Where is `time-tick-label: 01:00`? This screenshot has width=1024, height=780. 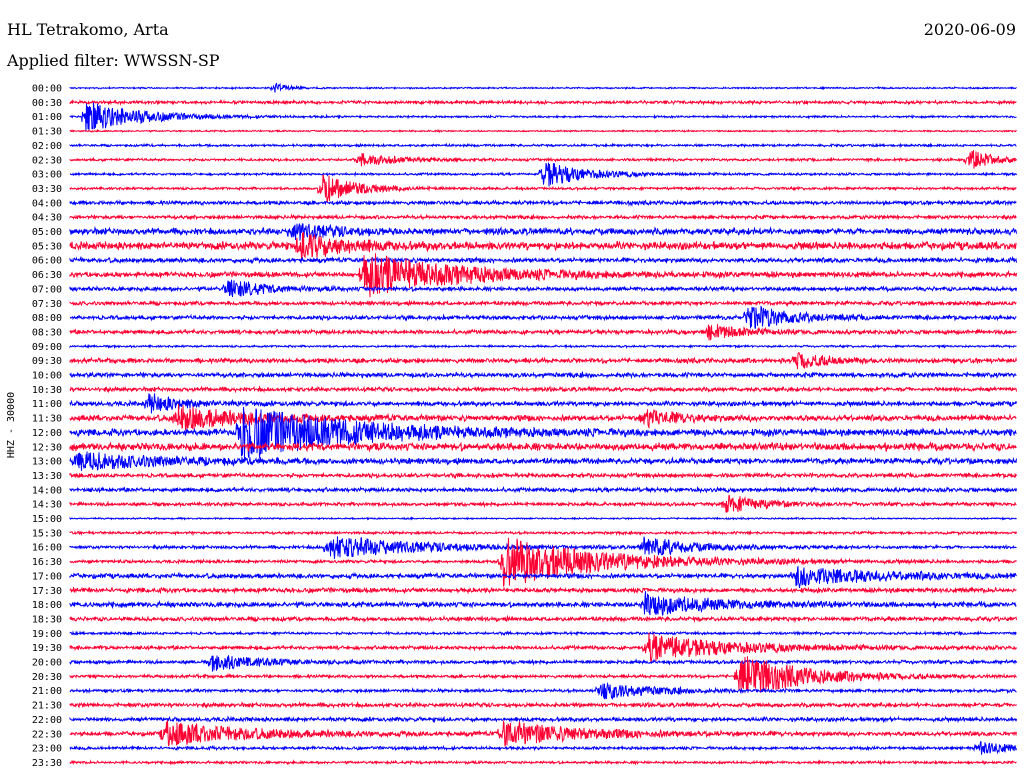 time-tick-label: 01:00 is located at coordinates (47, 117).